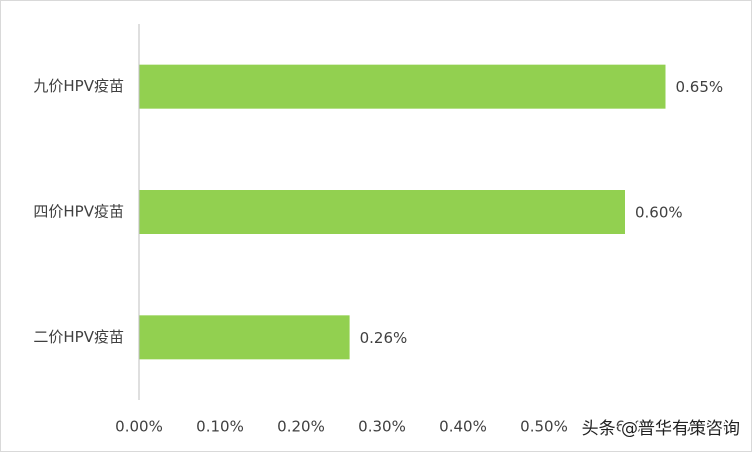 Image resolution: width=752 pixels, height=452 pixels. I want to click on data-label: 0.26%, so click(384, 338).